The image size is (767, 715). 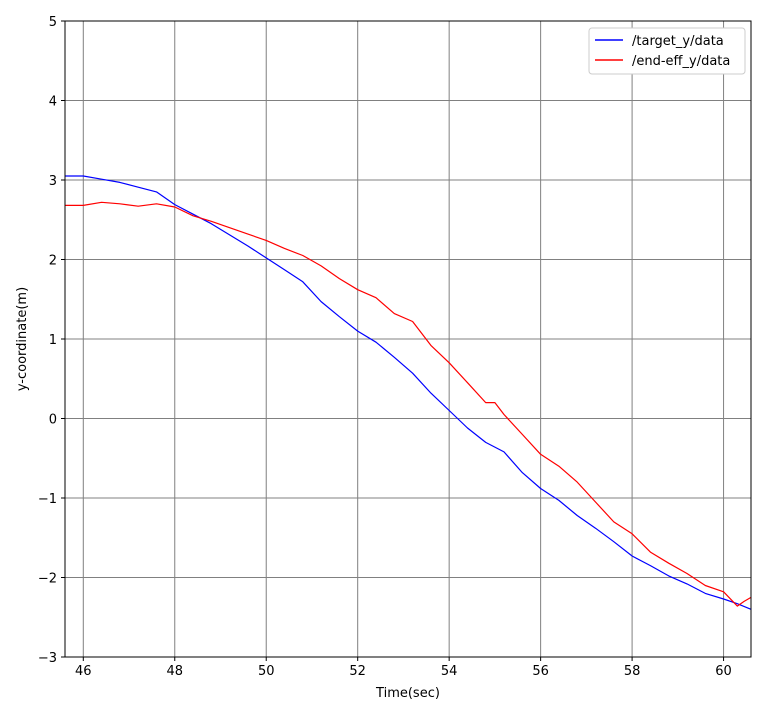 What do you see at coordinates (632, 671) in the screenshot?
I see `x-tick-label: 58` at bounding box center [632, 671].